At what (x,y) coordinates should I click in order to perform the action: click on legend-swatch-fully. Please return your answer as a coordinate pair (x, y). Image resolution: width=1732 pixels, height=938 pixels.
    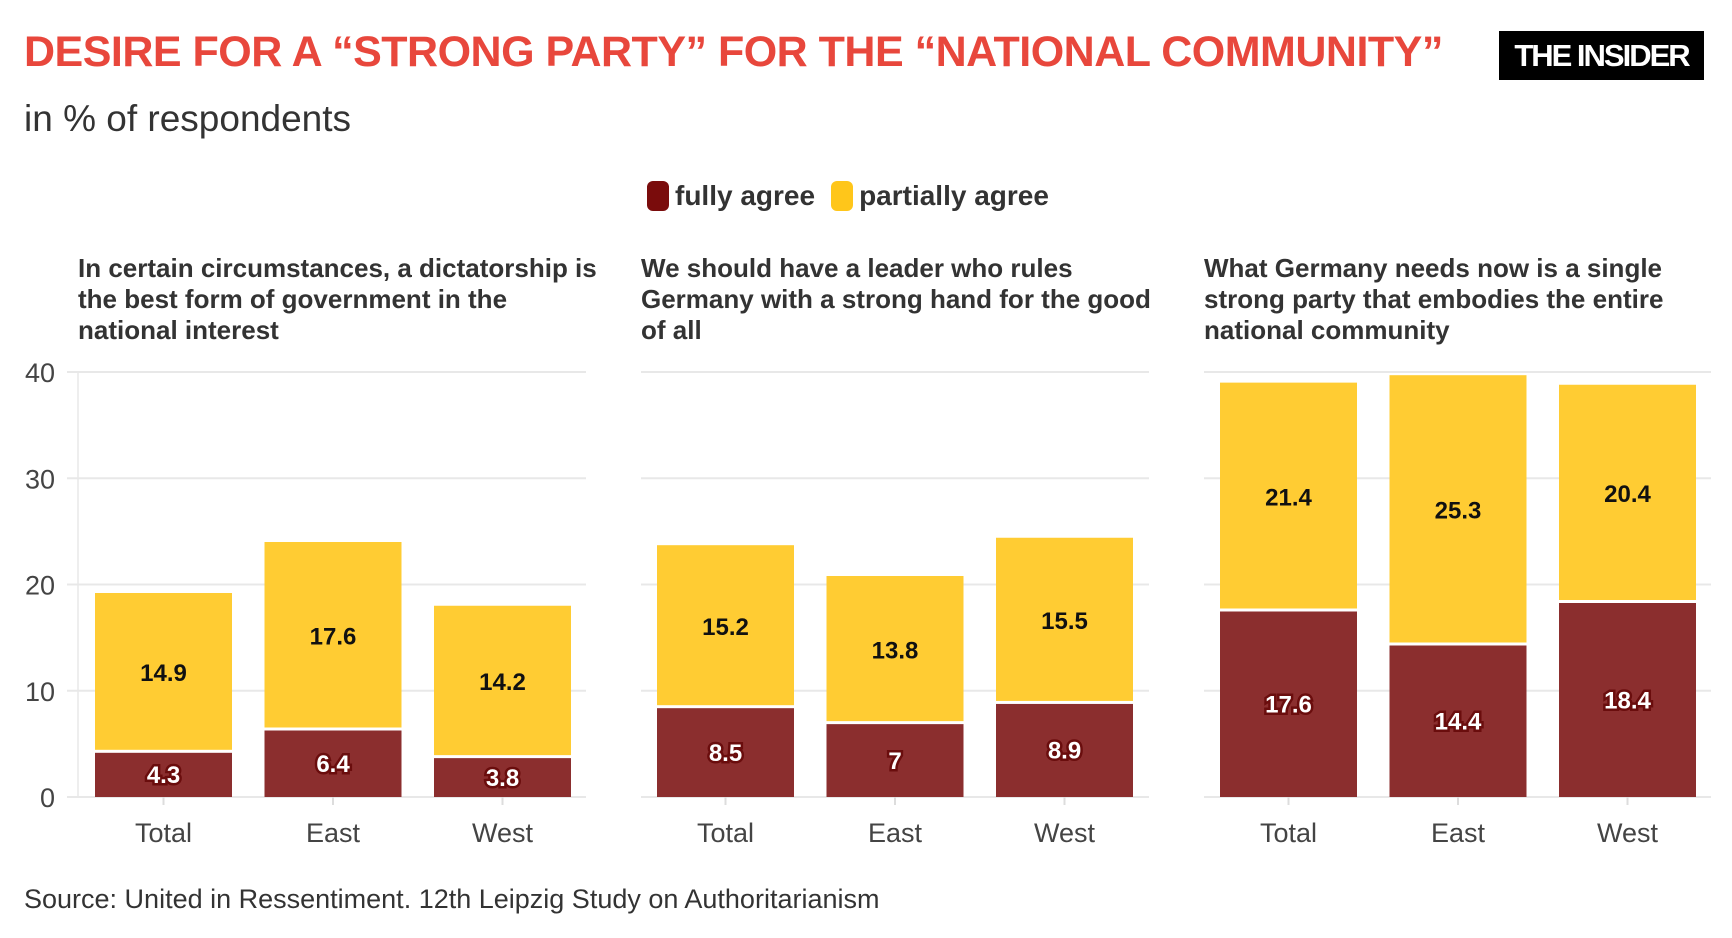
    Looking at the image, I should click on (658, 196).